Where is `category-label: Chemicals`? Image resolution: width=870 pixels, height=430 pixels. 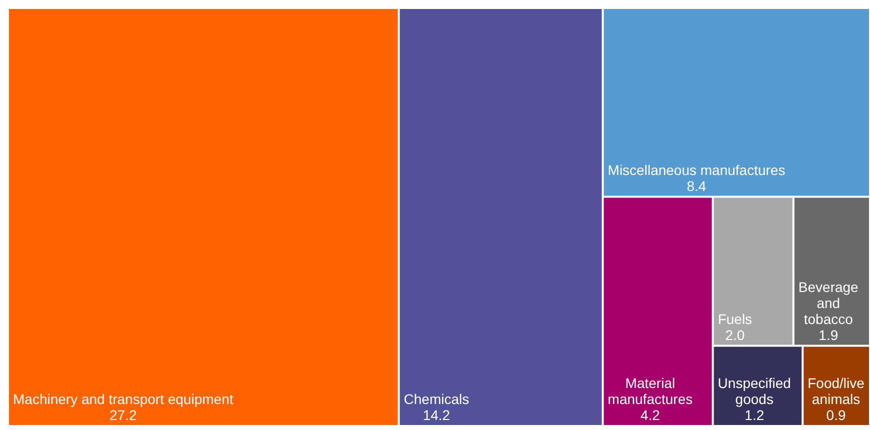
category-label: Chemicals is located at coordinates (437, 399).